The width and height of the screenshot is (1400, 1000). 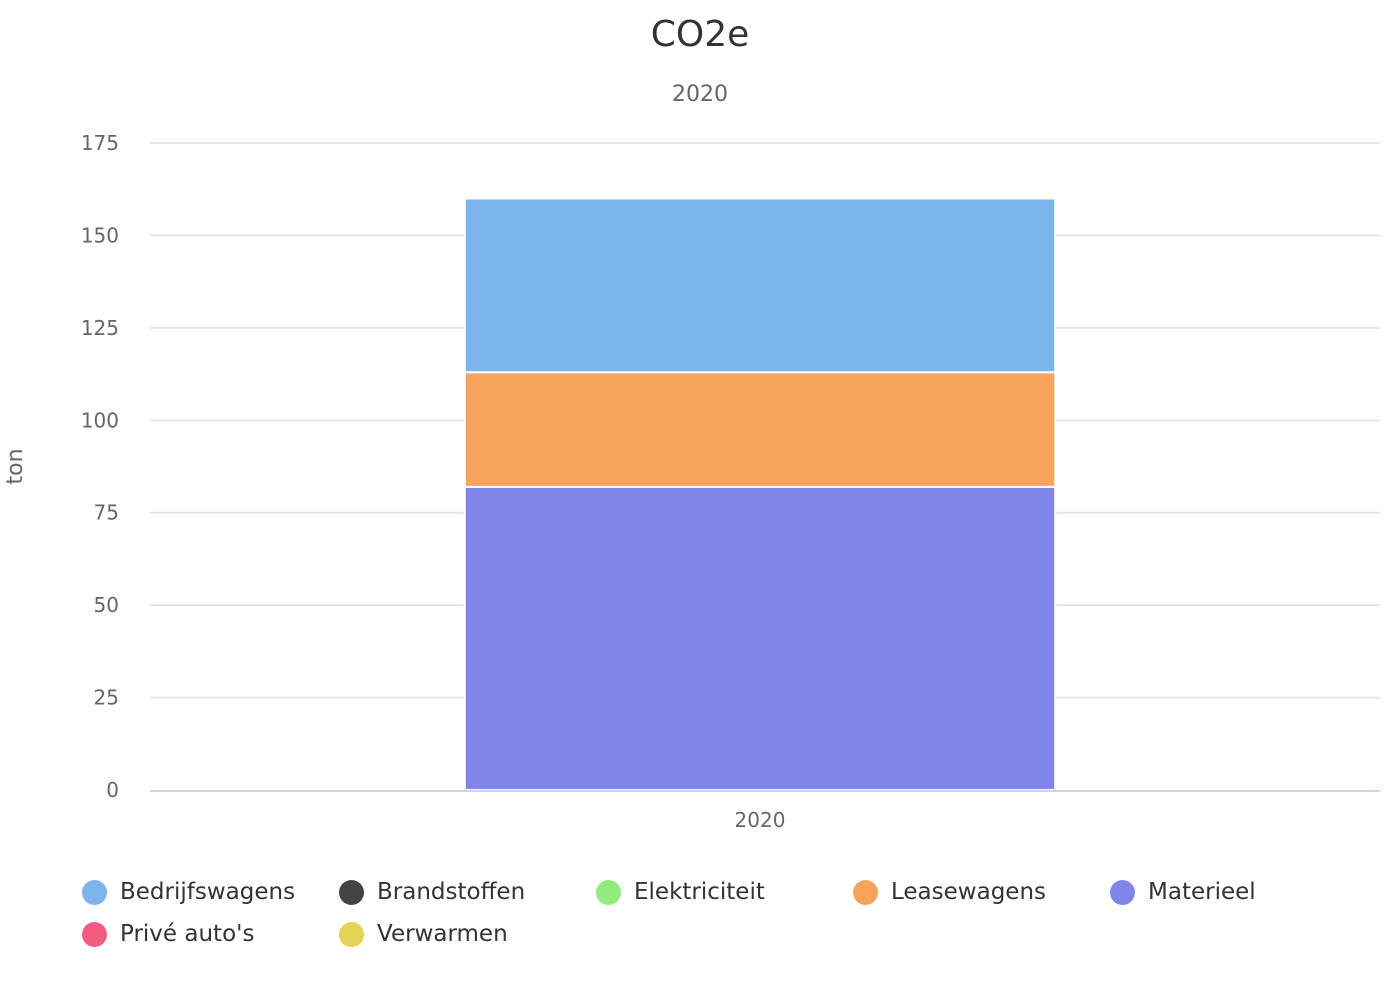 What do you see at coordinates (442, 934) in the screenshot?
I see `legend-label: Verwarmen` at bounding box center [442, 934].